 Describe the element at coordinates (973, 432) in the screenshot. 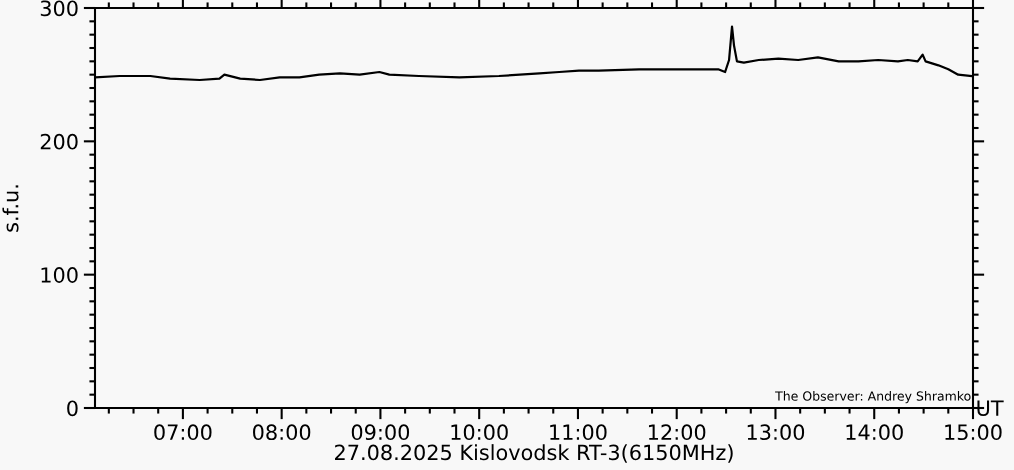

I see `x-tick-label: 15:00` at that location.